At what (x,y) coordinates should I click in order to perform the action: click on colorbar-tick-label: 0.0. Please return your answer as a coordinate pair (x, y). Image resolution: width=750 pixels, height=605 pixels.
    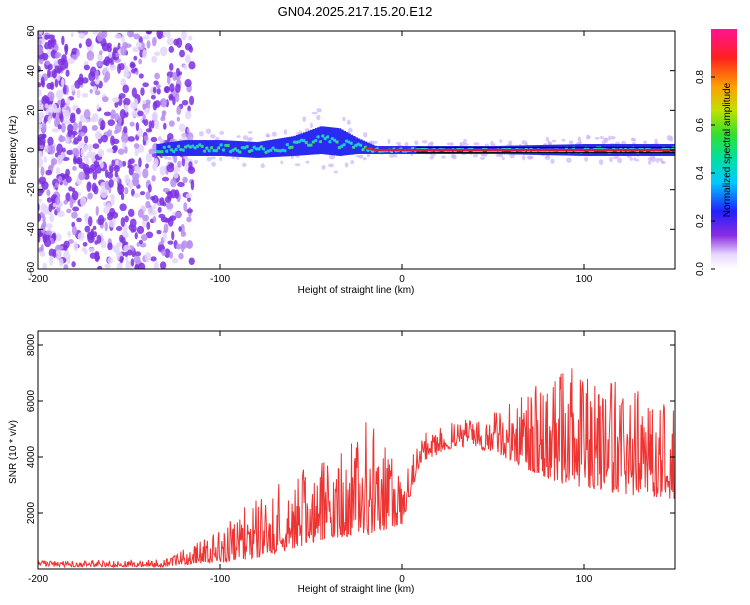
    Looking at the image, I should click on (700, 269).